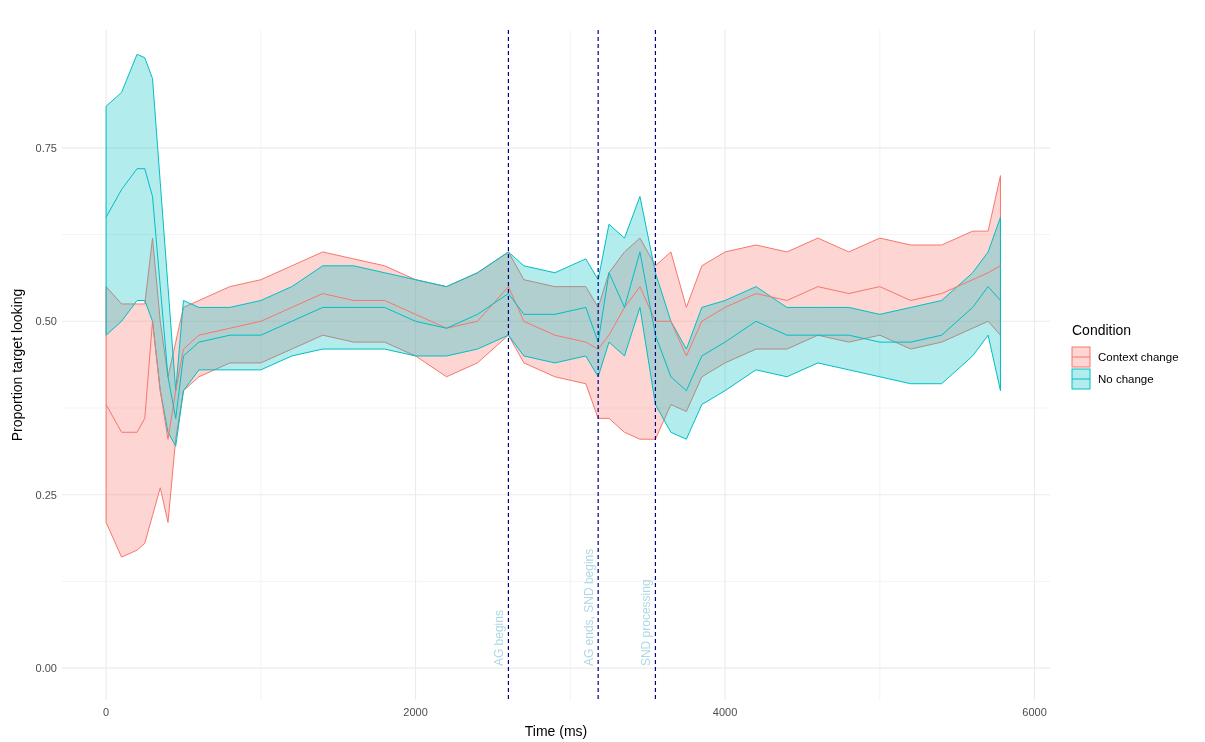 Image resolution: width=1205 pixels, height=742 pixels. What do you see at coordinates (415, 712) in the screenshot?
I see `x-tick-label: 2000` at bounding box center [415, 712].